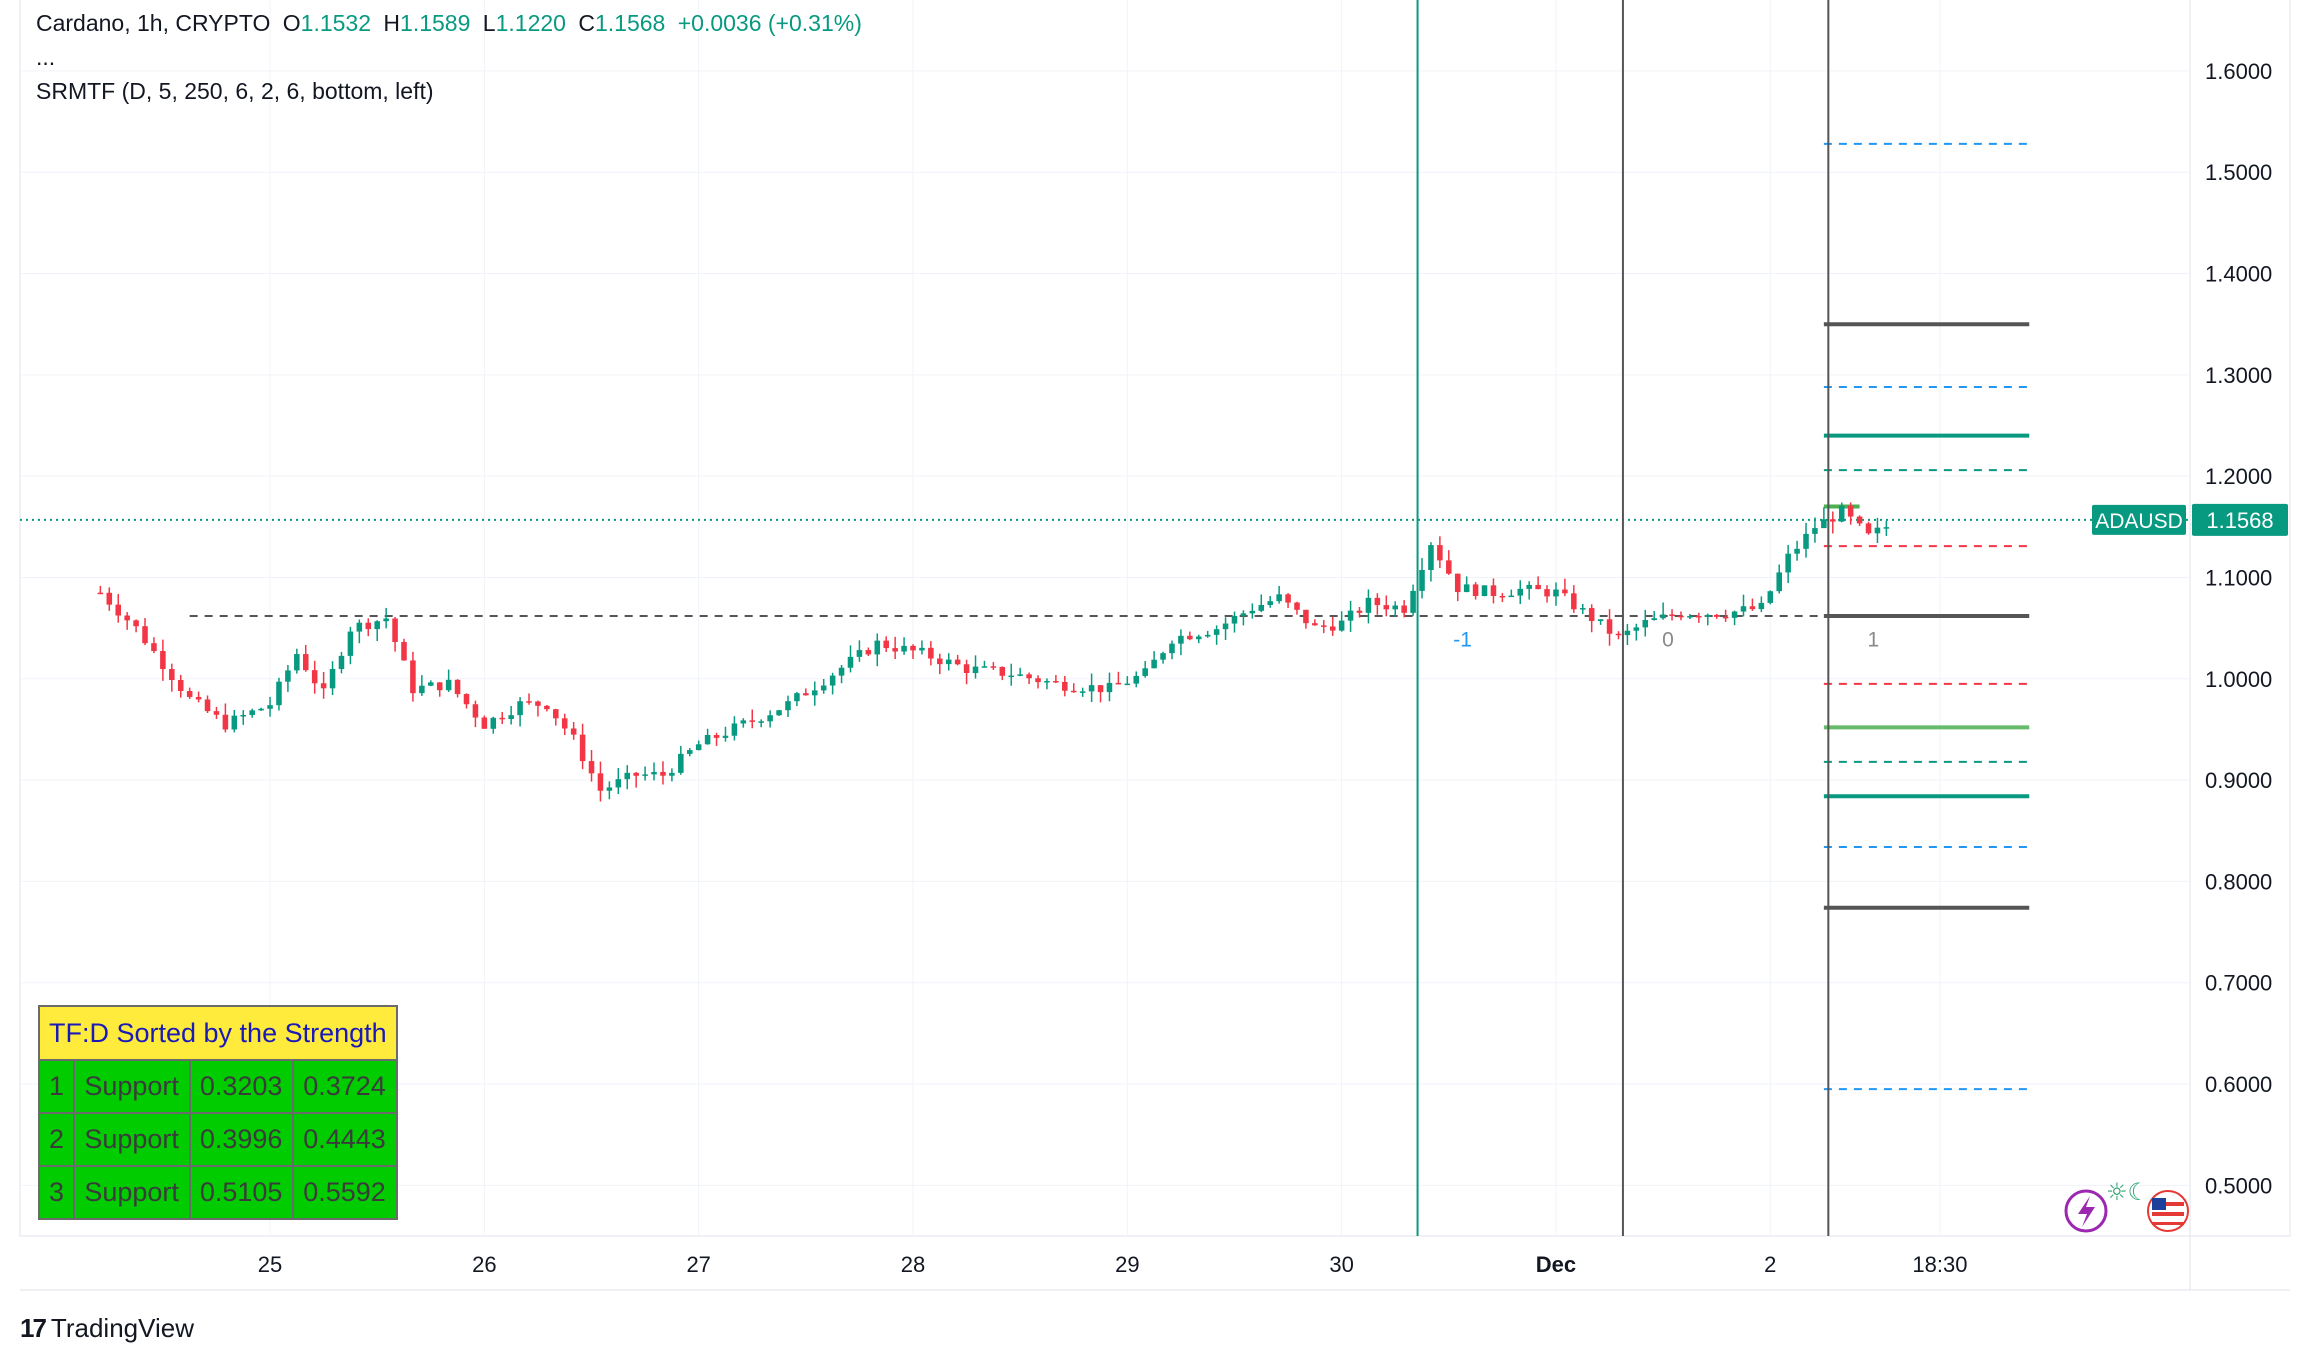 The height and width of the screenshot is (1357, 2308). Describe the element at coordinates (33, 1328) in the screenshot. I see `tradingview-logo-icon: 17` at that location.